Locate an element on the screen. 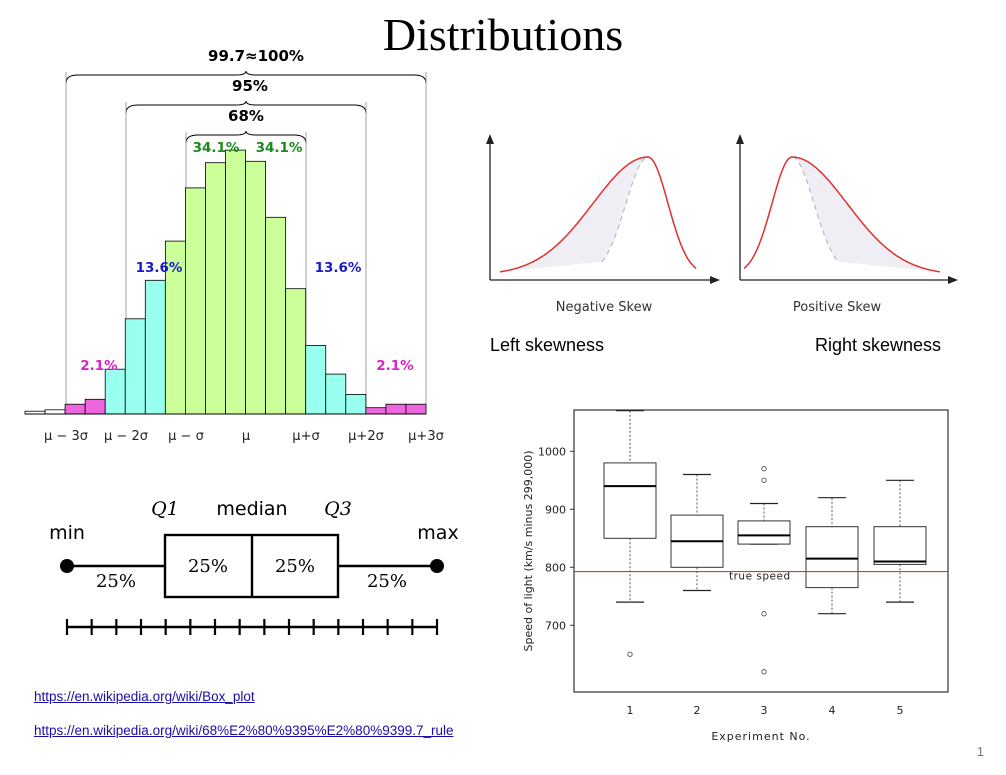 This screenshot has height=775, width=1006. q1-label: Q1 is located at coordinates (165, 509).